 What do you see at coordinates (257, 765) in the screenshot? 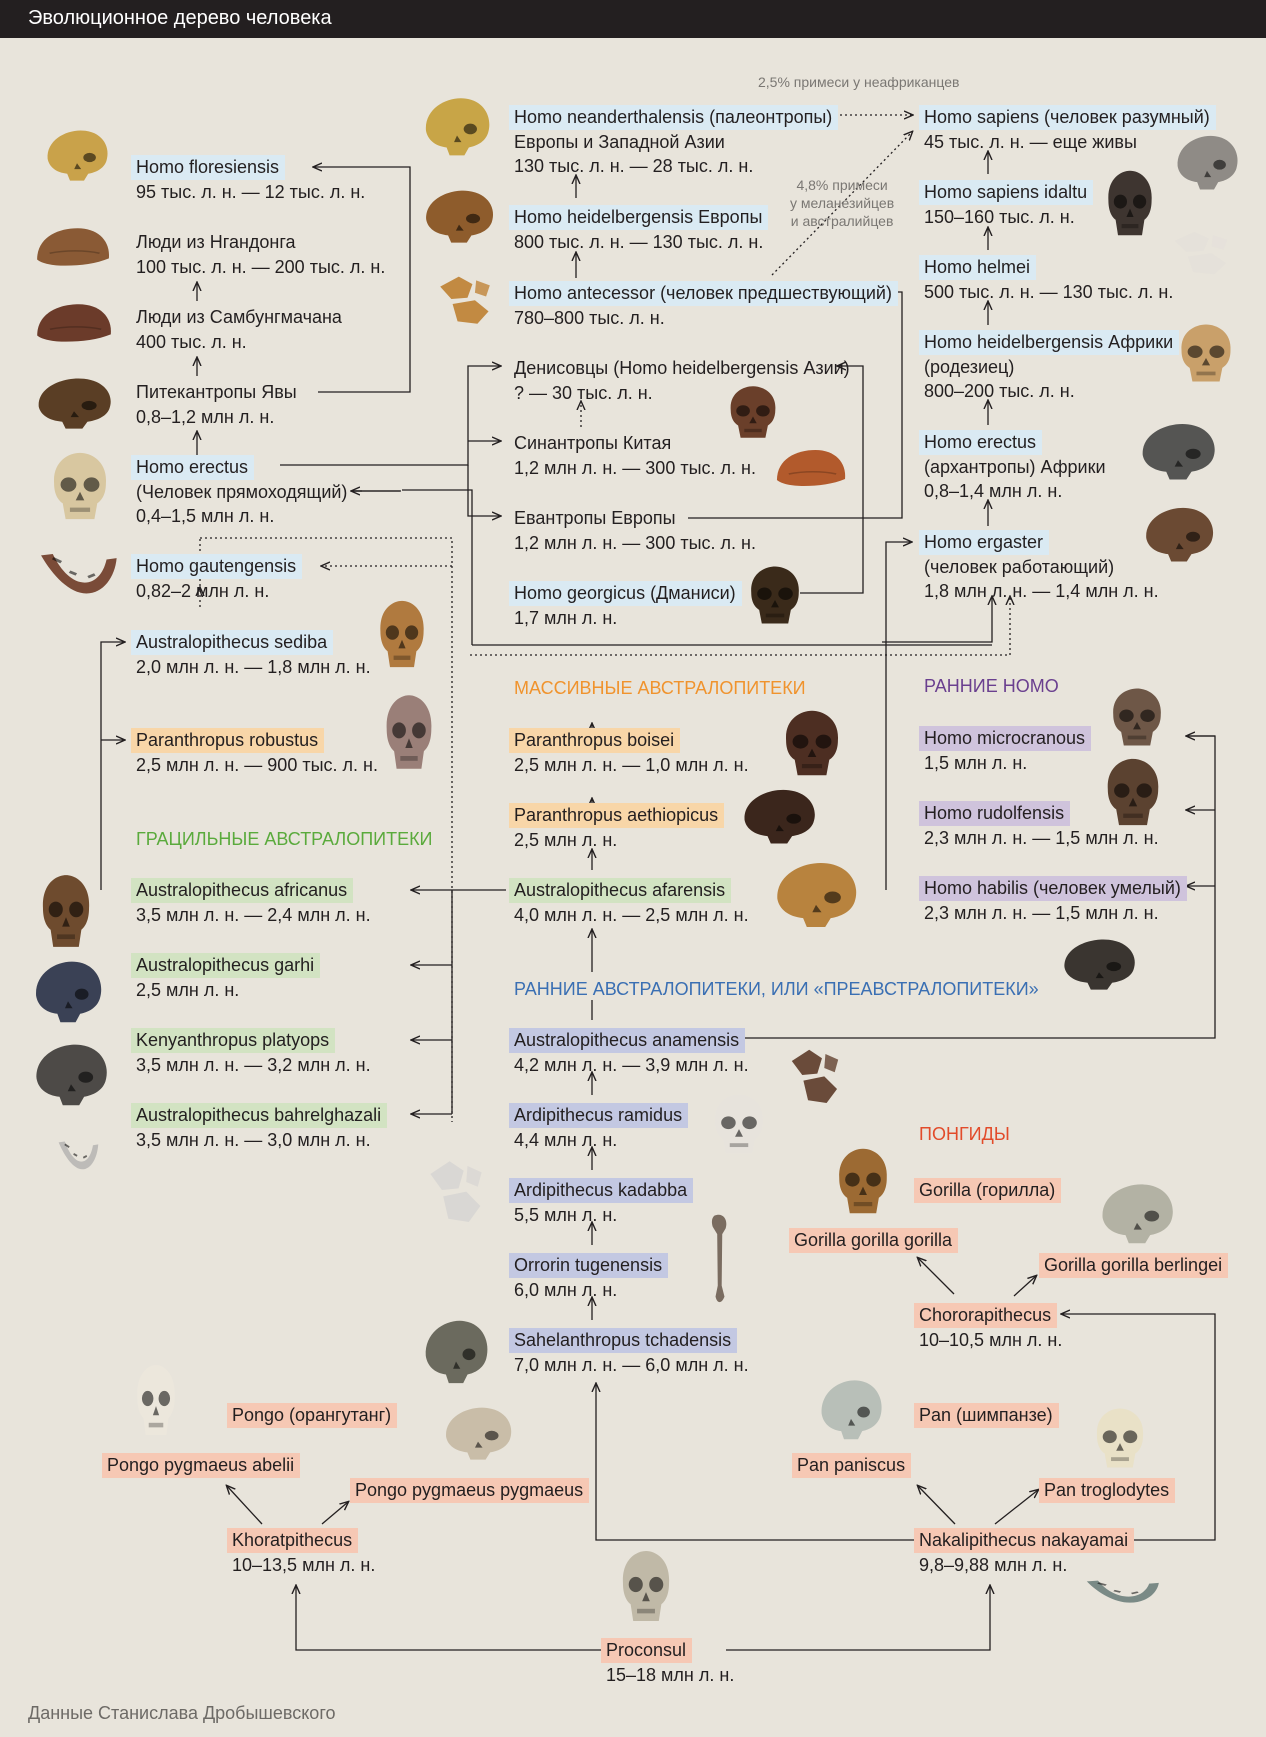
I see `species-detail: 2,5 млн л. н. — 900 тыс. л. н.` at bounding box center [257, 765].